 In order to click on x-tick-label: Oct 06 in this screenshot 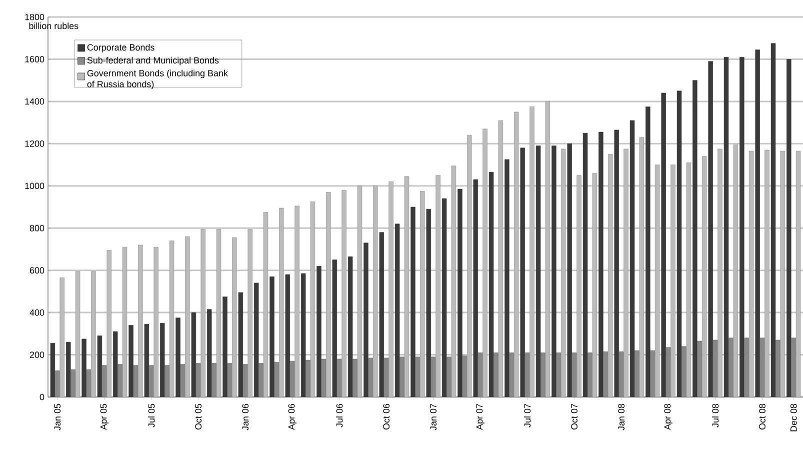, I will do `click(386, 417)`.